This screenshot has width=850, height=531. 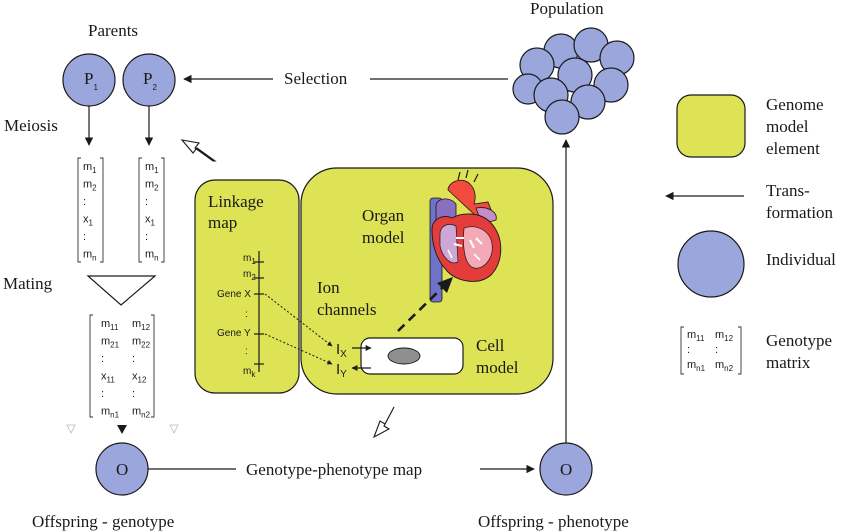 I want to click on linkage-title-2: map, so click(x=222, y=222).